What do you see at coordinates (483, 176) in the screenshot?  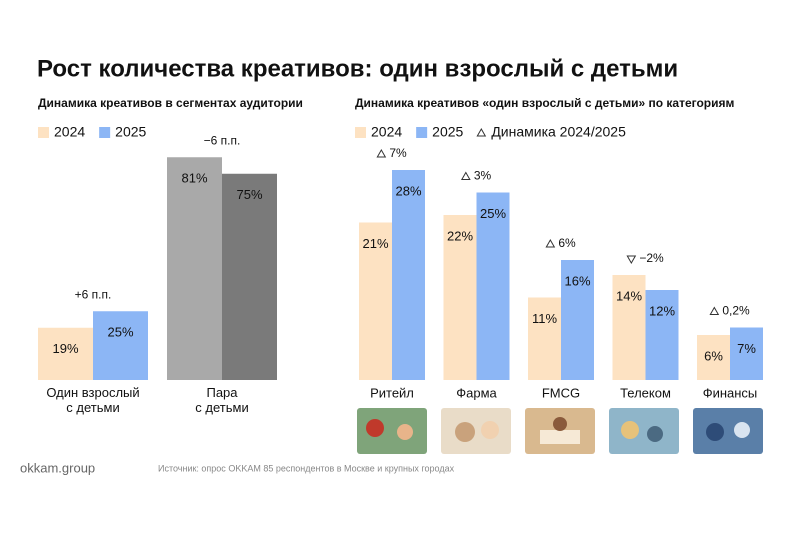 I see `change-label: 3%` at bounding box center [483, 176].